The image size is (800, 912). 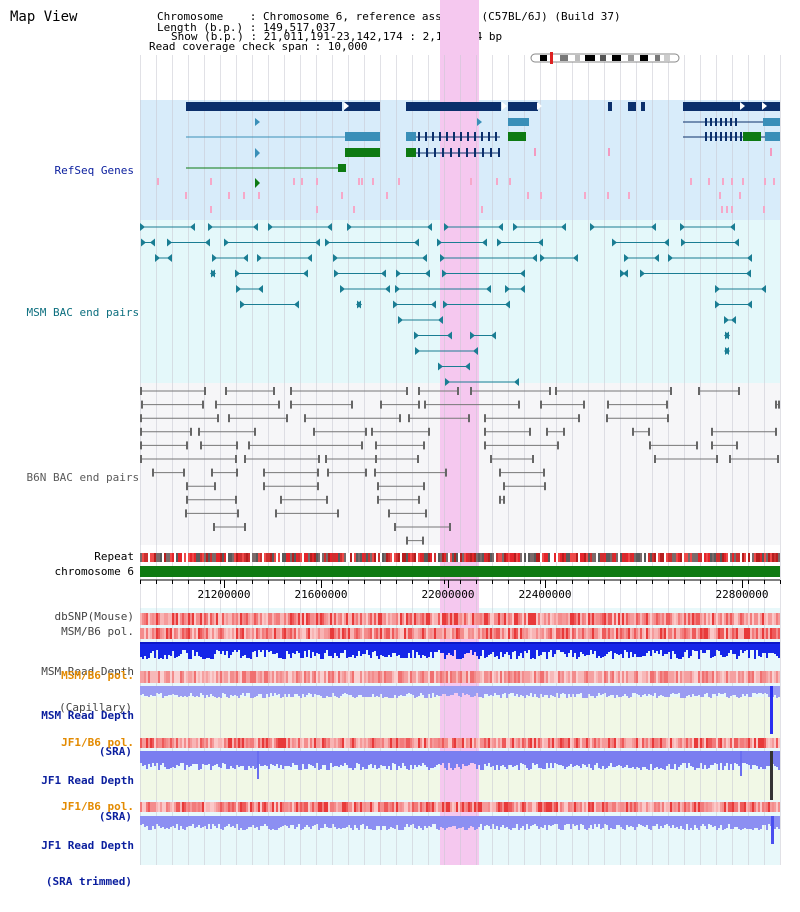 What do you see at coordinates (740, 195) in the screenshot?
I see `refseq-small-feature` at bounding box center [740, 195].